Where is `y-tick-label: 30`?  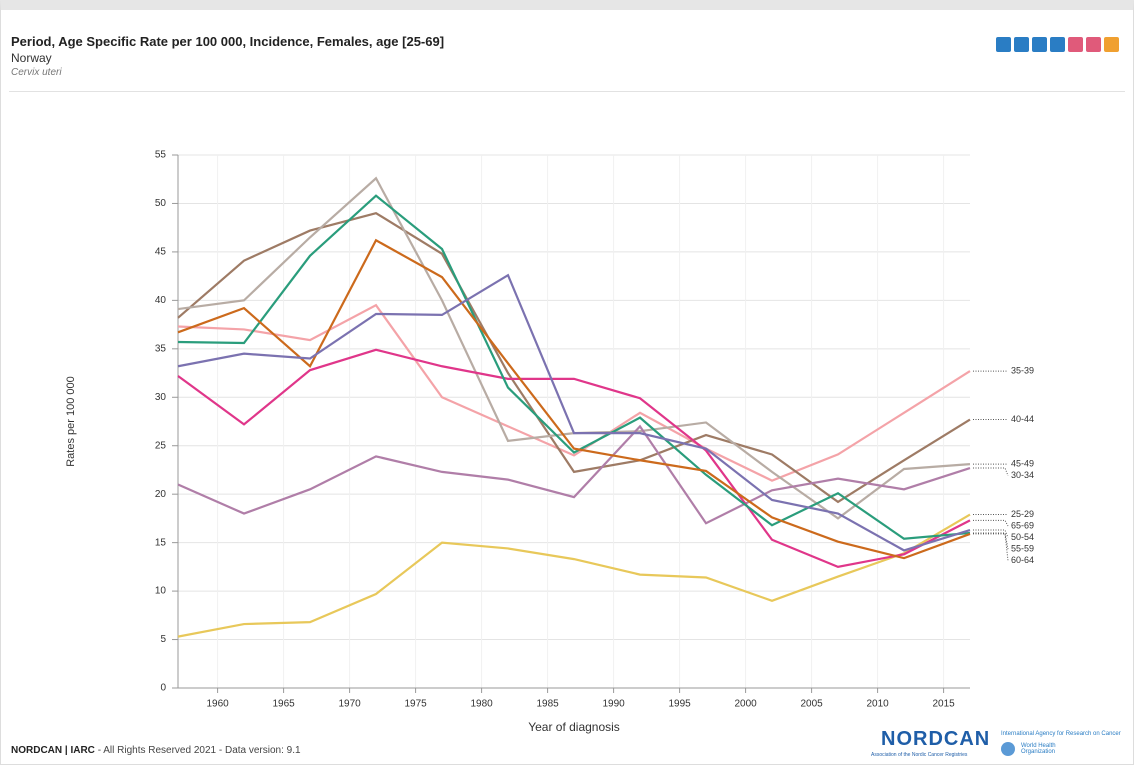
y-tick-label: 30 is located at coordinates (161, 397).